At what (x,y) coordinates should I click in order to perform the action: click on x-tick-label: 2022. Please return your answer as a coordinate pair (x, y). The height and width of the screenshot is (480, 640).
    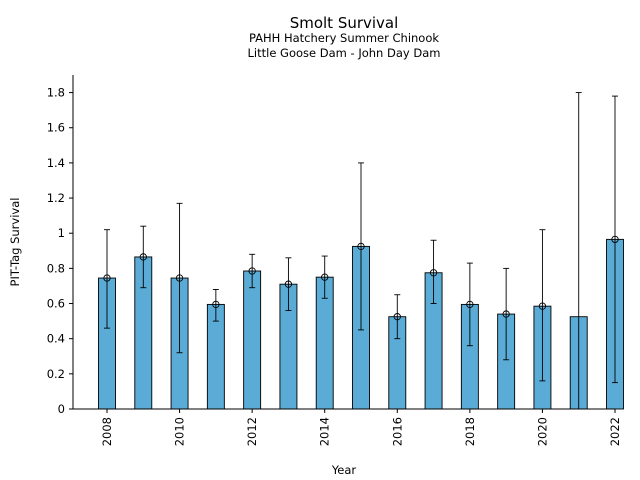
    Looking at the image, I should click on (615, 431).